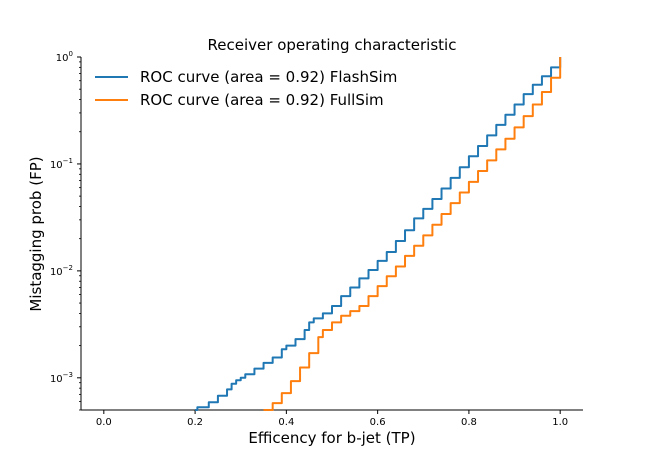 The image size is (648, 468). Describe the element at coordinates (332, 419) in the screenshot. I see `x-ticks: 0.0 0.2 0.4 0.6 0.8 1.0` at that location.